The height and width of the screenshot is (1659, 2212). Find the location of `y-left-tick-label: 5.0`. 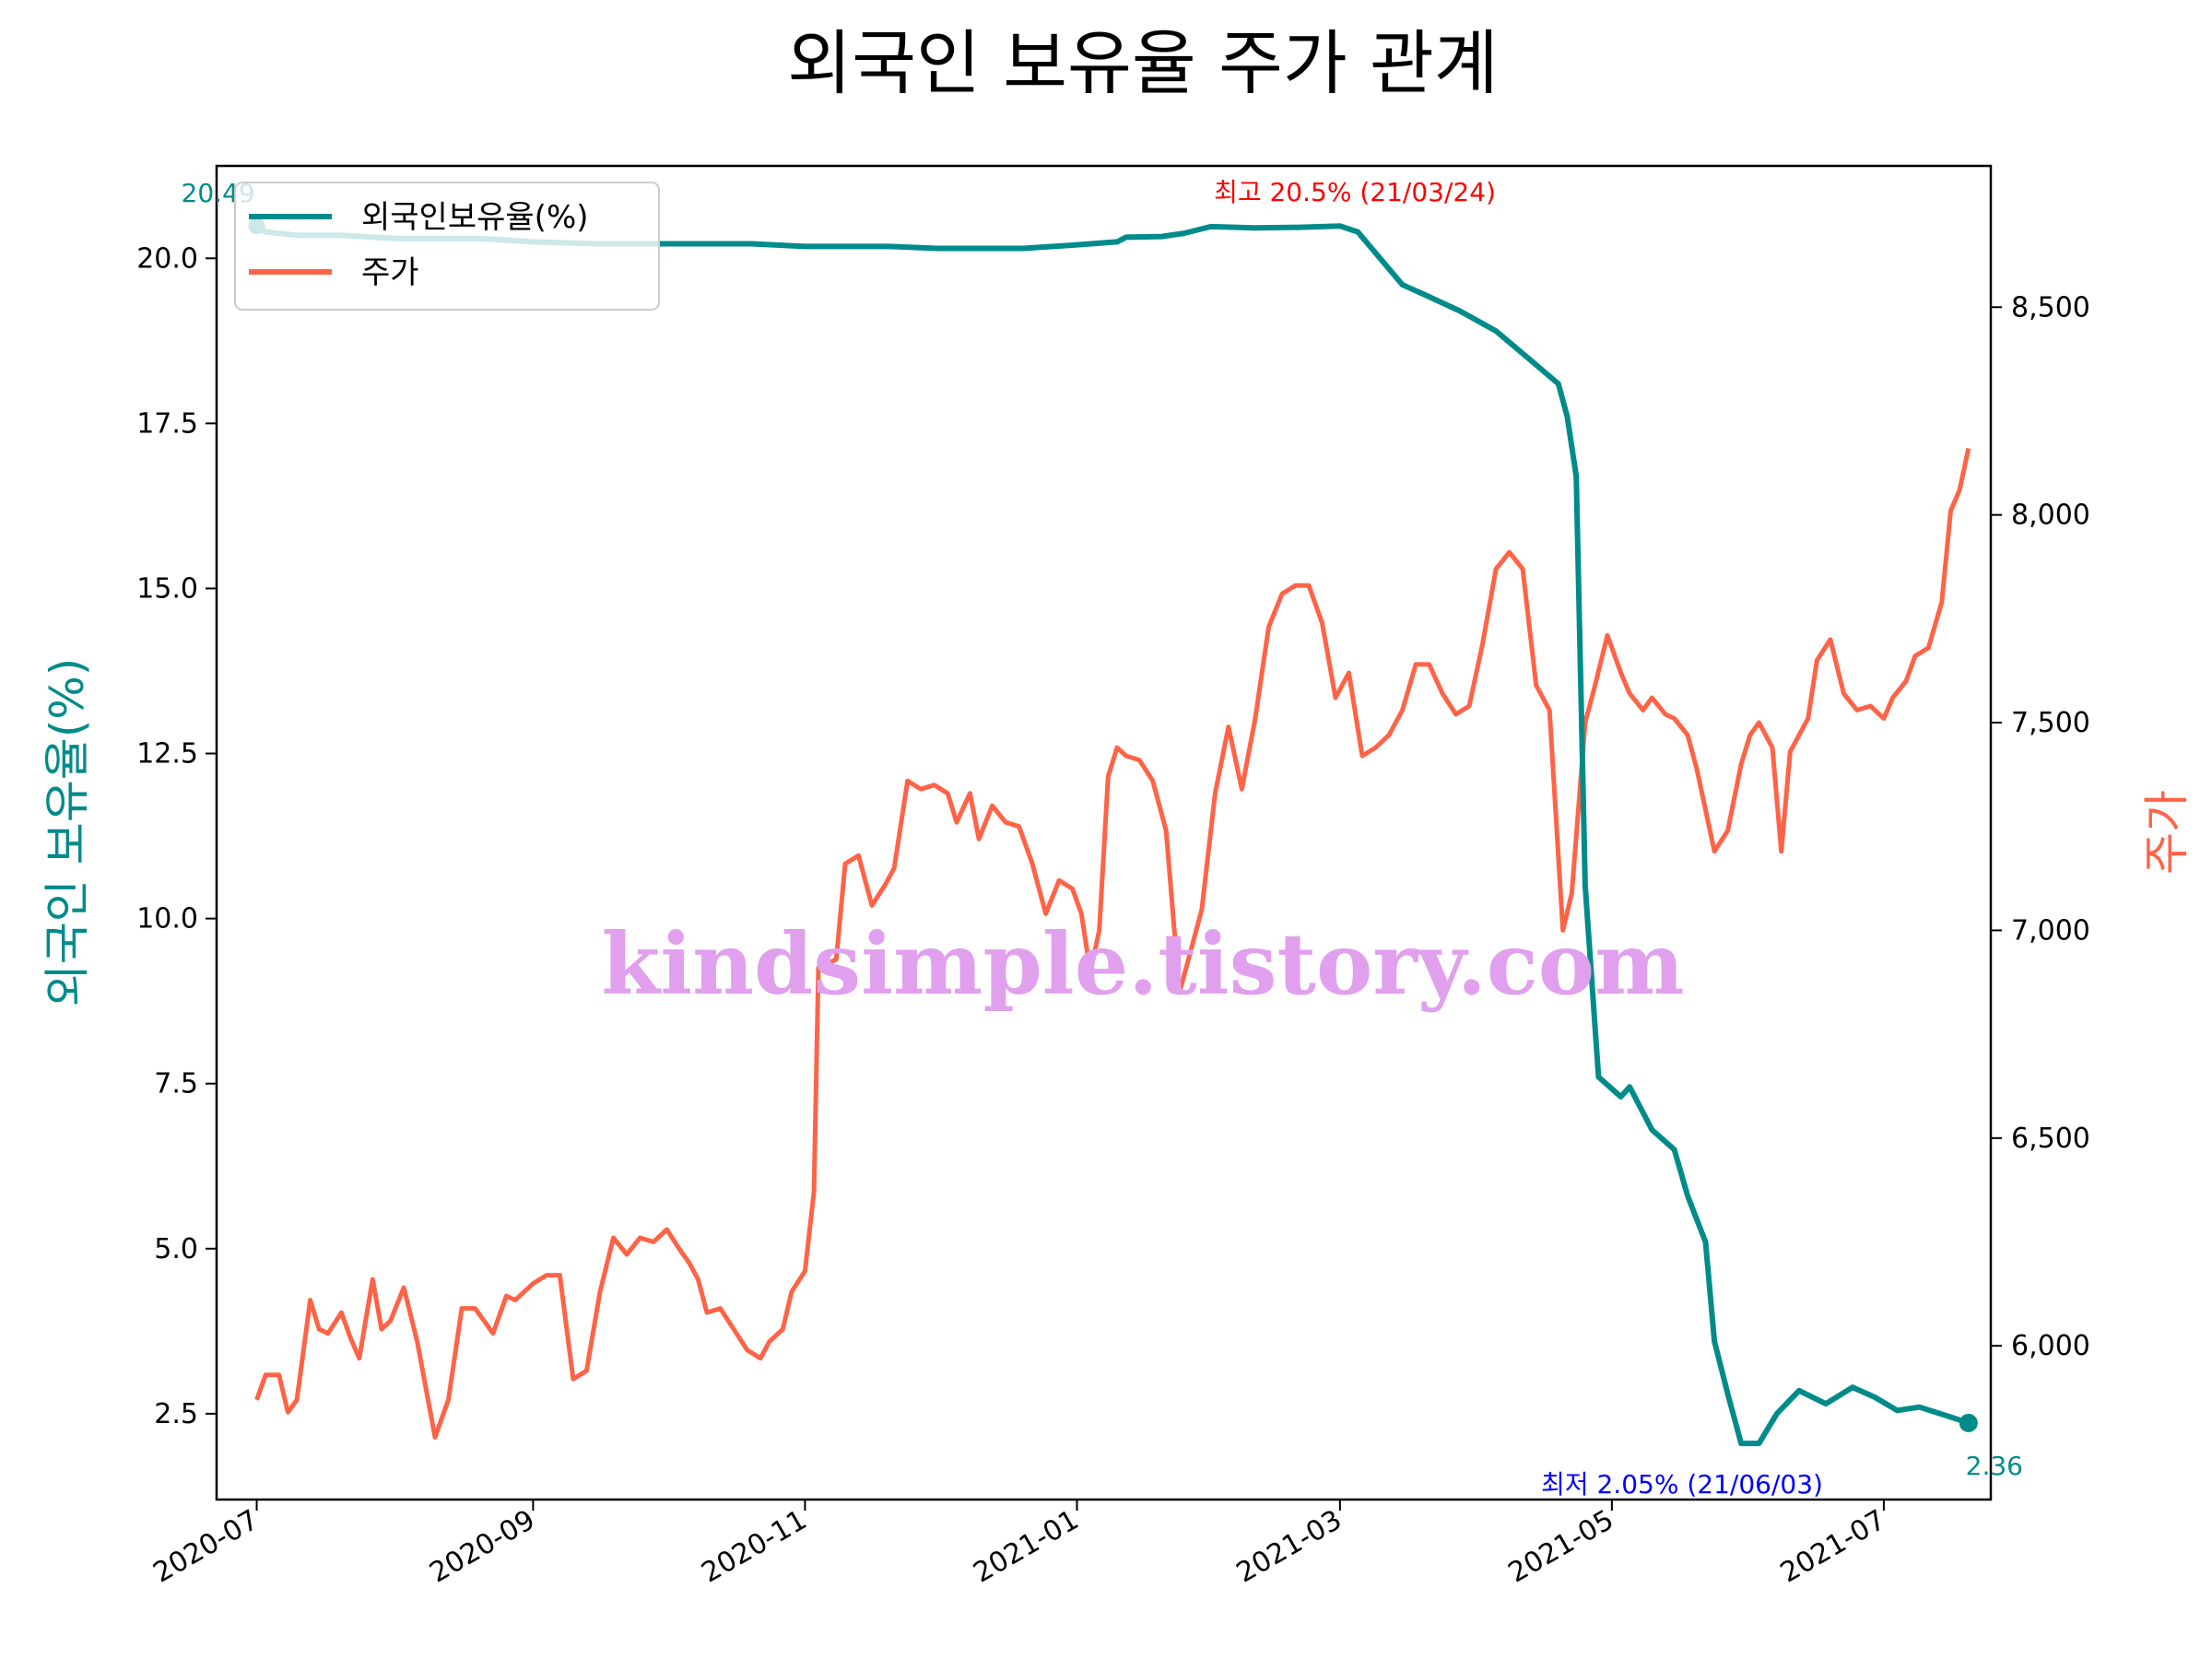

y-left-tick-label: 5.0 is located at coordinates (176, 1249).